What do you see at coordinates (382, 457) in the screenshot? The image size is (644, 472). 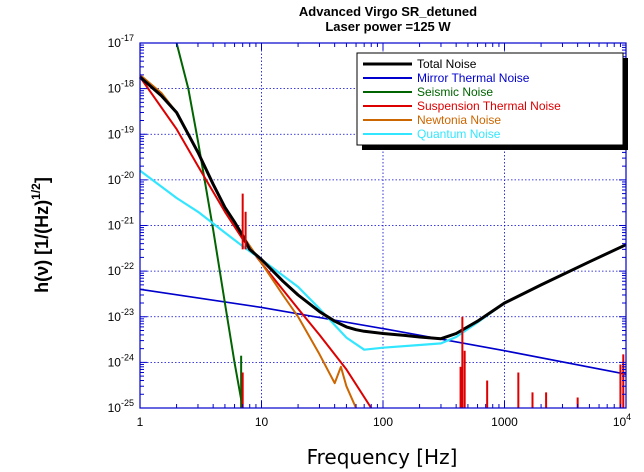 I see `x-axis-label: Frequency [Hz]` at bounding box center [382, 457].